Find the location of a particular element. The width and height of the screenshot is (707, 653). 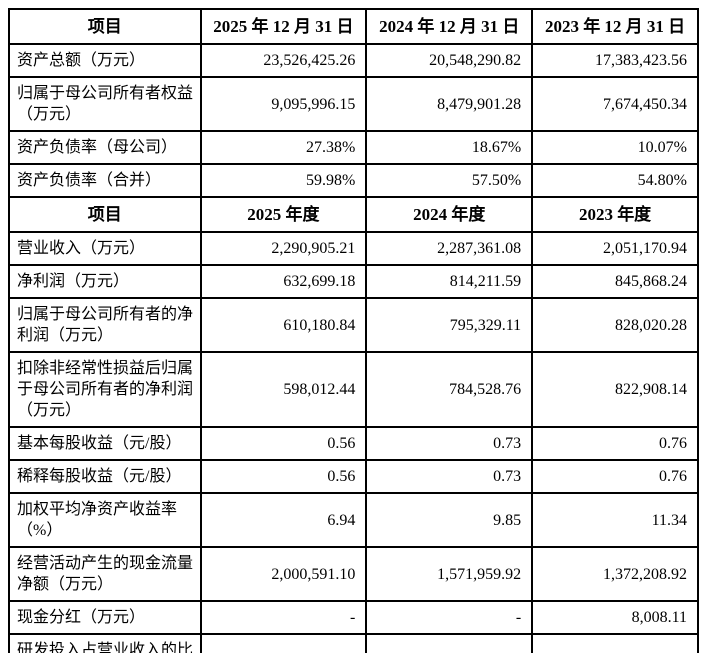

table-header-row: 项目 2025 年度 2024 年度 2023 年度 is located at coordinates (353, 214).